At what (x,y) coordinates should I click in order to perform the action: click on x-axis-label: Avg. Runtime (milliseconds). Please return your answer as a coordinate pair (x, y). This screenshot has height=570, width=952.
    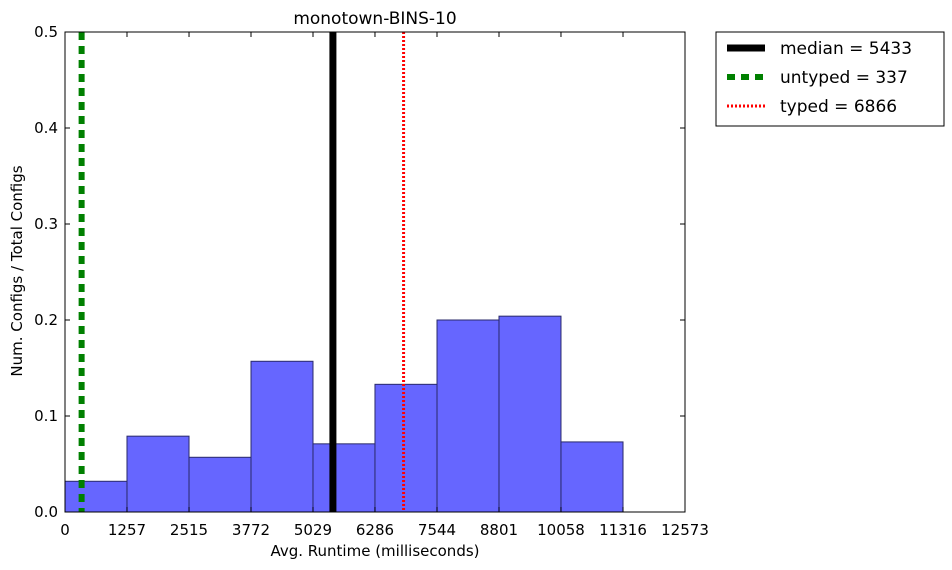
    Looking at the image, I should click on (374, 551).